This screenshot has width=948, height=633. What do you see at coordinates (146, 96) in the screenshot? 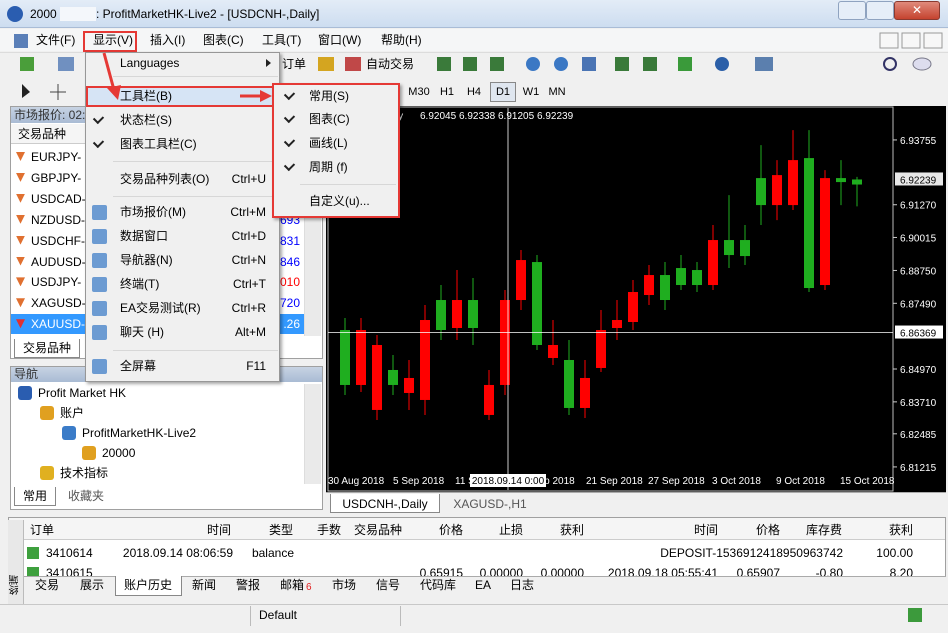
I see `menu-item: 工具栏(B)` at bounding box center [146, 96].